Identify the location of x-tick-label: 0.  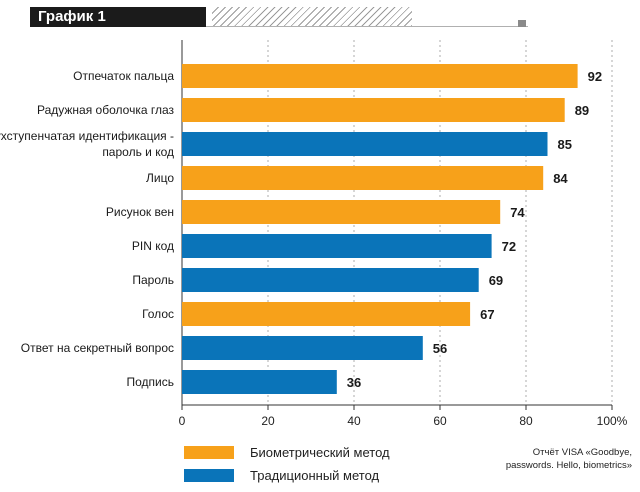
(182, 421).